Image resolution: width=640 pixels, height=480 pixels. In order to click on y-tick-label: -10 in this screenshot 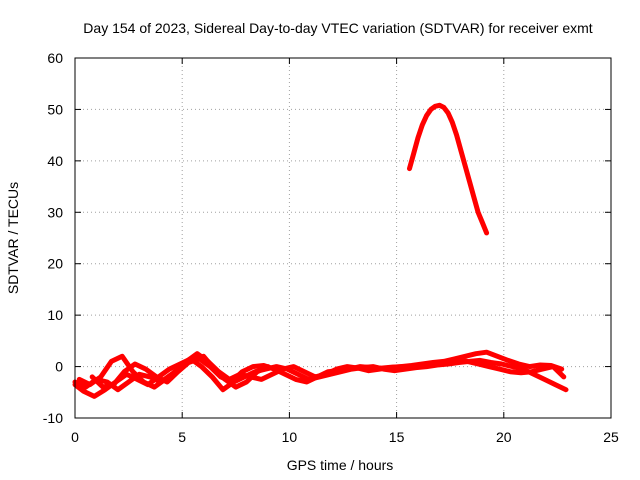, I will do `click(53, 418)`.